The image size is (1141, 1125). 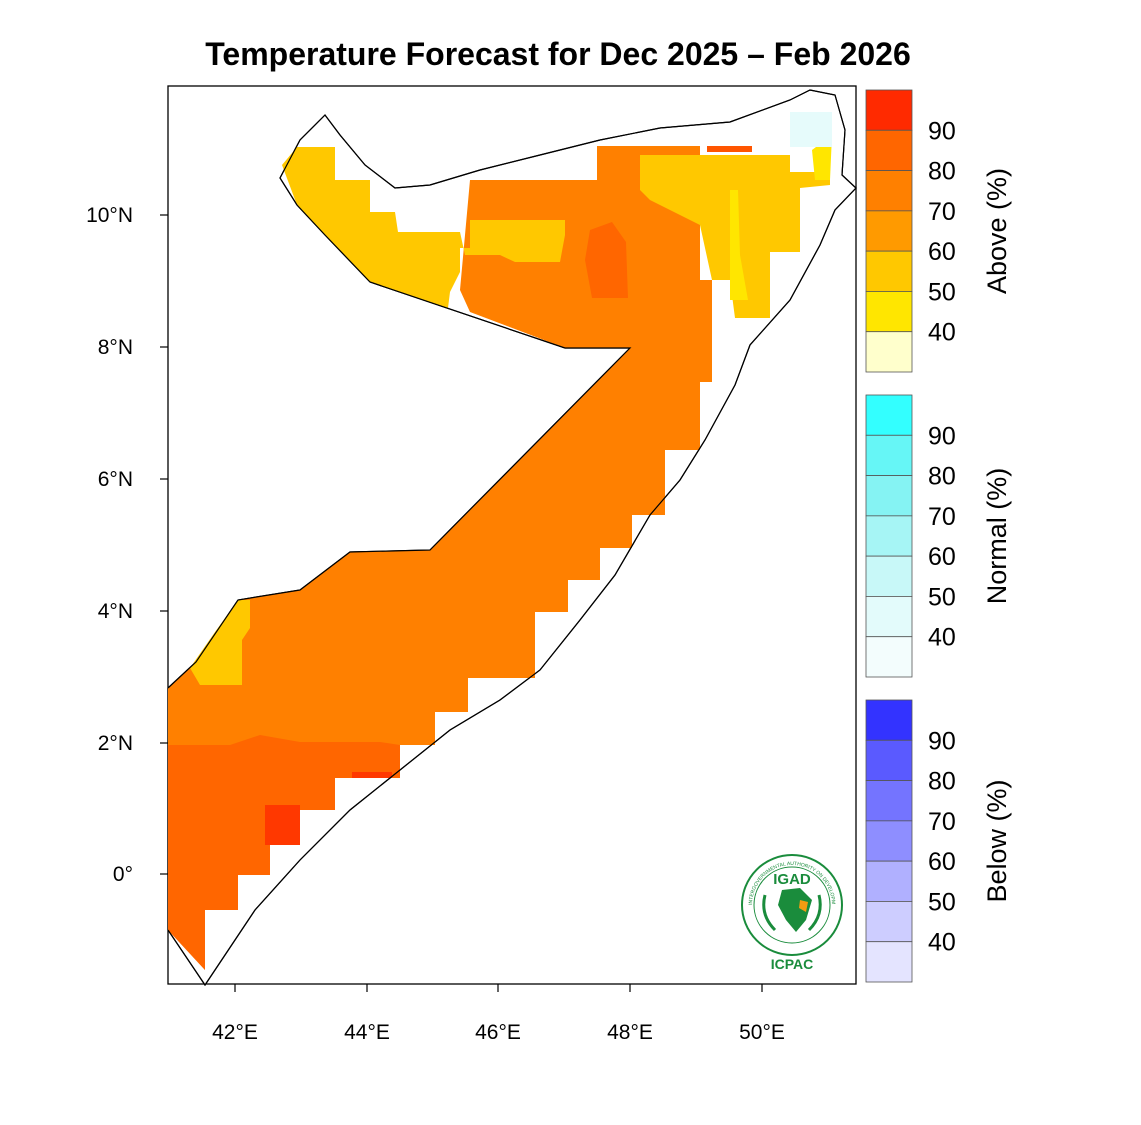 What do you see at coordinates (123, 874) in the screenshot?
I see `y-tick-label: 0°` at bounding box center [123, 874].